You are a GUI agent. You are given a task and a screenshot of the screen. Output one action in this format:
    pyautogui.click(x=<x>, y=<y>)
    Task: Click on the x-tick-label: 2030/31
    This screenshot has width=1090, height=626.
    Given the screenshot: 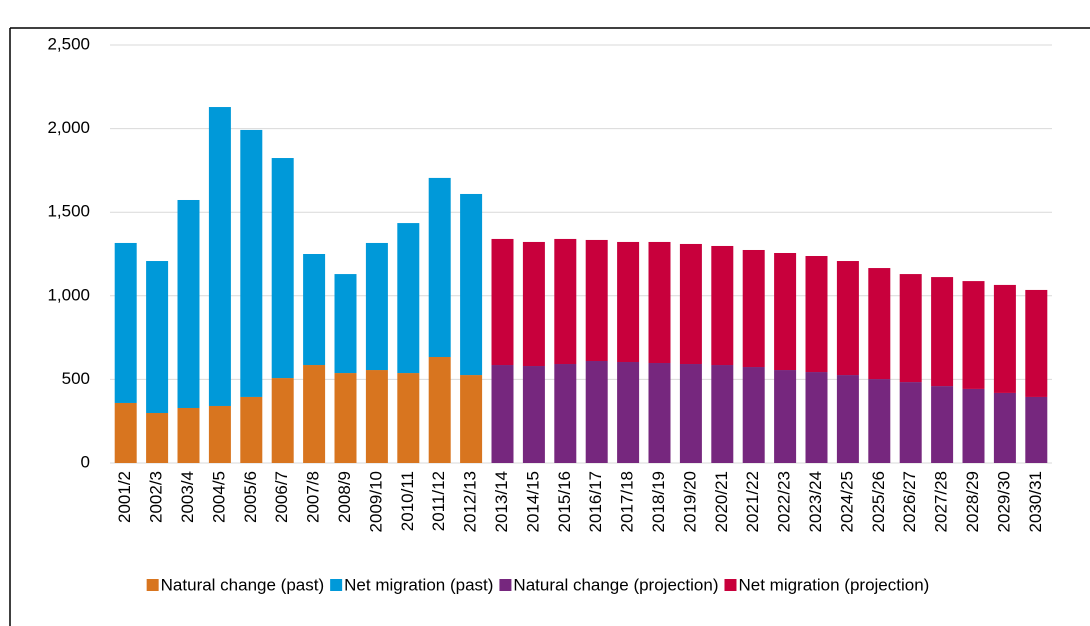 What is the action you would take?
    pyautogui.click(x=1035, y=501)
    